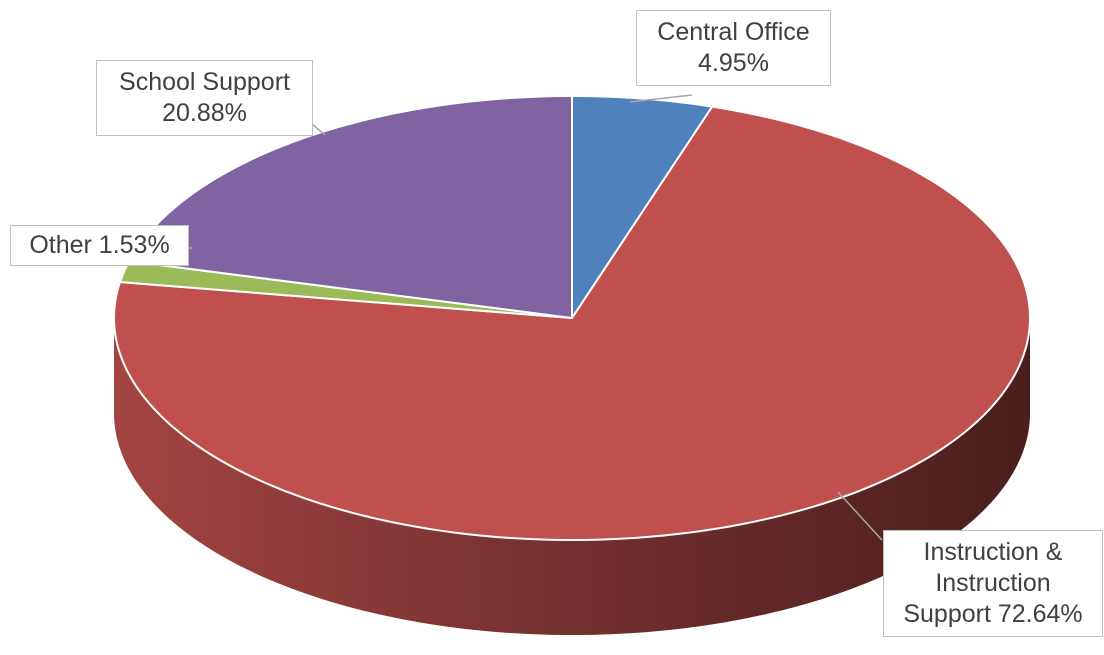  Describe the element at coordinates (134, 245) in the screenshot. I see `value-label: 1.53%` at that location.